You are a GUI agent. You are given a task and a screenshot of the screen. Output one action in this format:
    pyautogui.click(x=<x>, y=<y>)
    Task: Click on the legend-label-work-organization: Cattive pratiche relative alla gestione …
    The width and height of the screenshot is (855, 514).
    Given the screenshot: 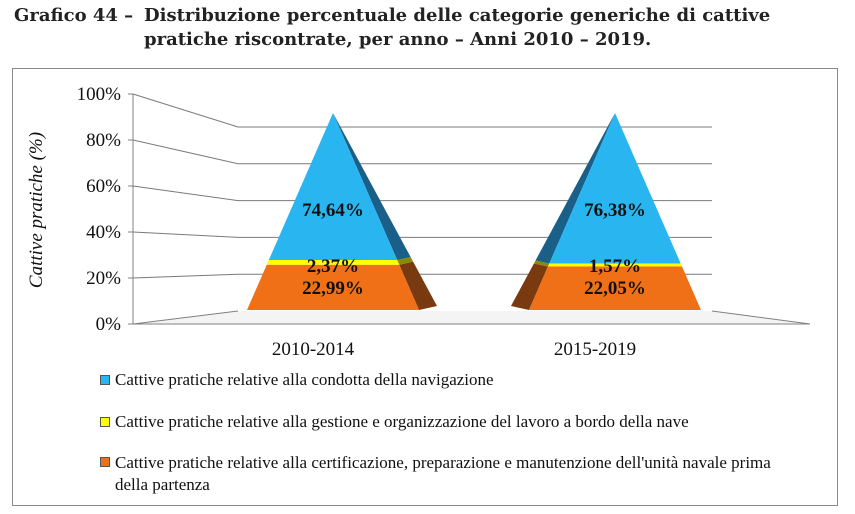 What is the action you would take?
    pyautogui.click(x=402, y=421)
    